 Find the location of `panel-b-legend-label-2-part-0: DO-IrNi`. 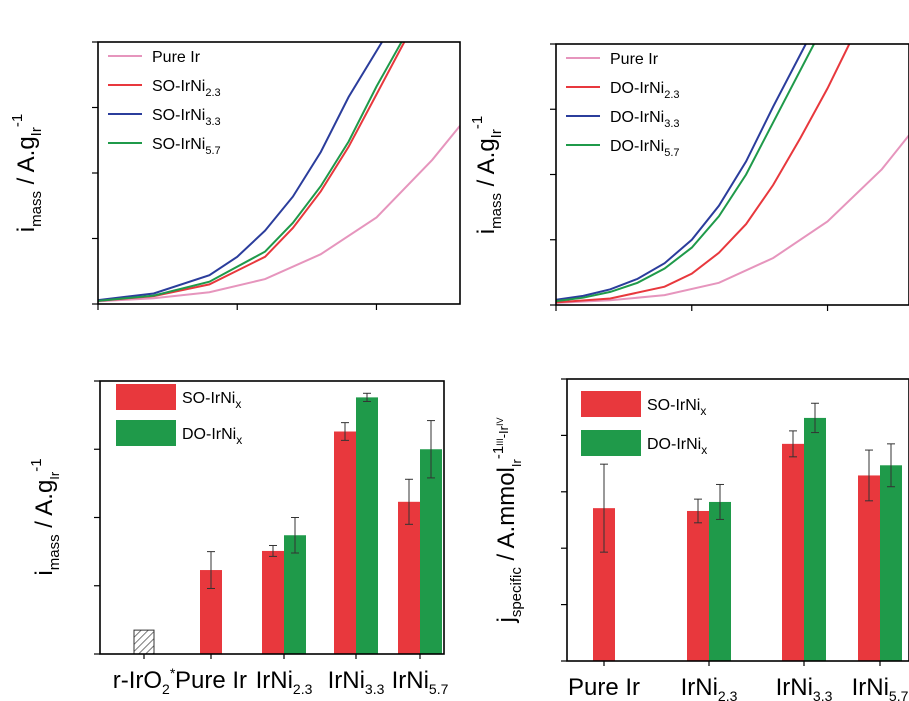

panel-b-legend-label-2-part-0: DO-IrNi is located at coordinates (637, 117).